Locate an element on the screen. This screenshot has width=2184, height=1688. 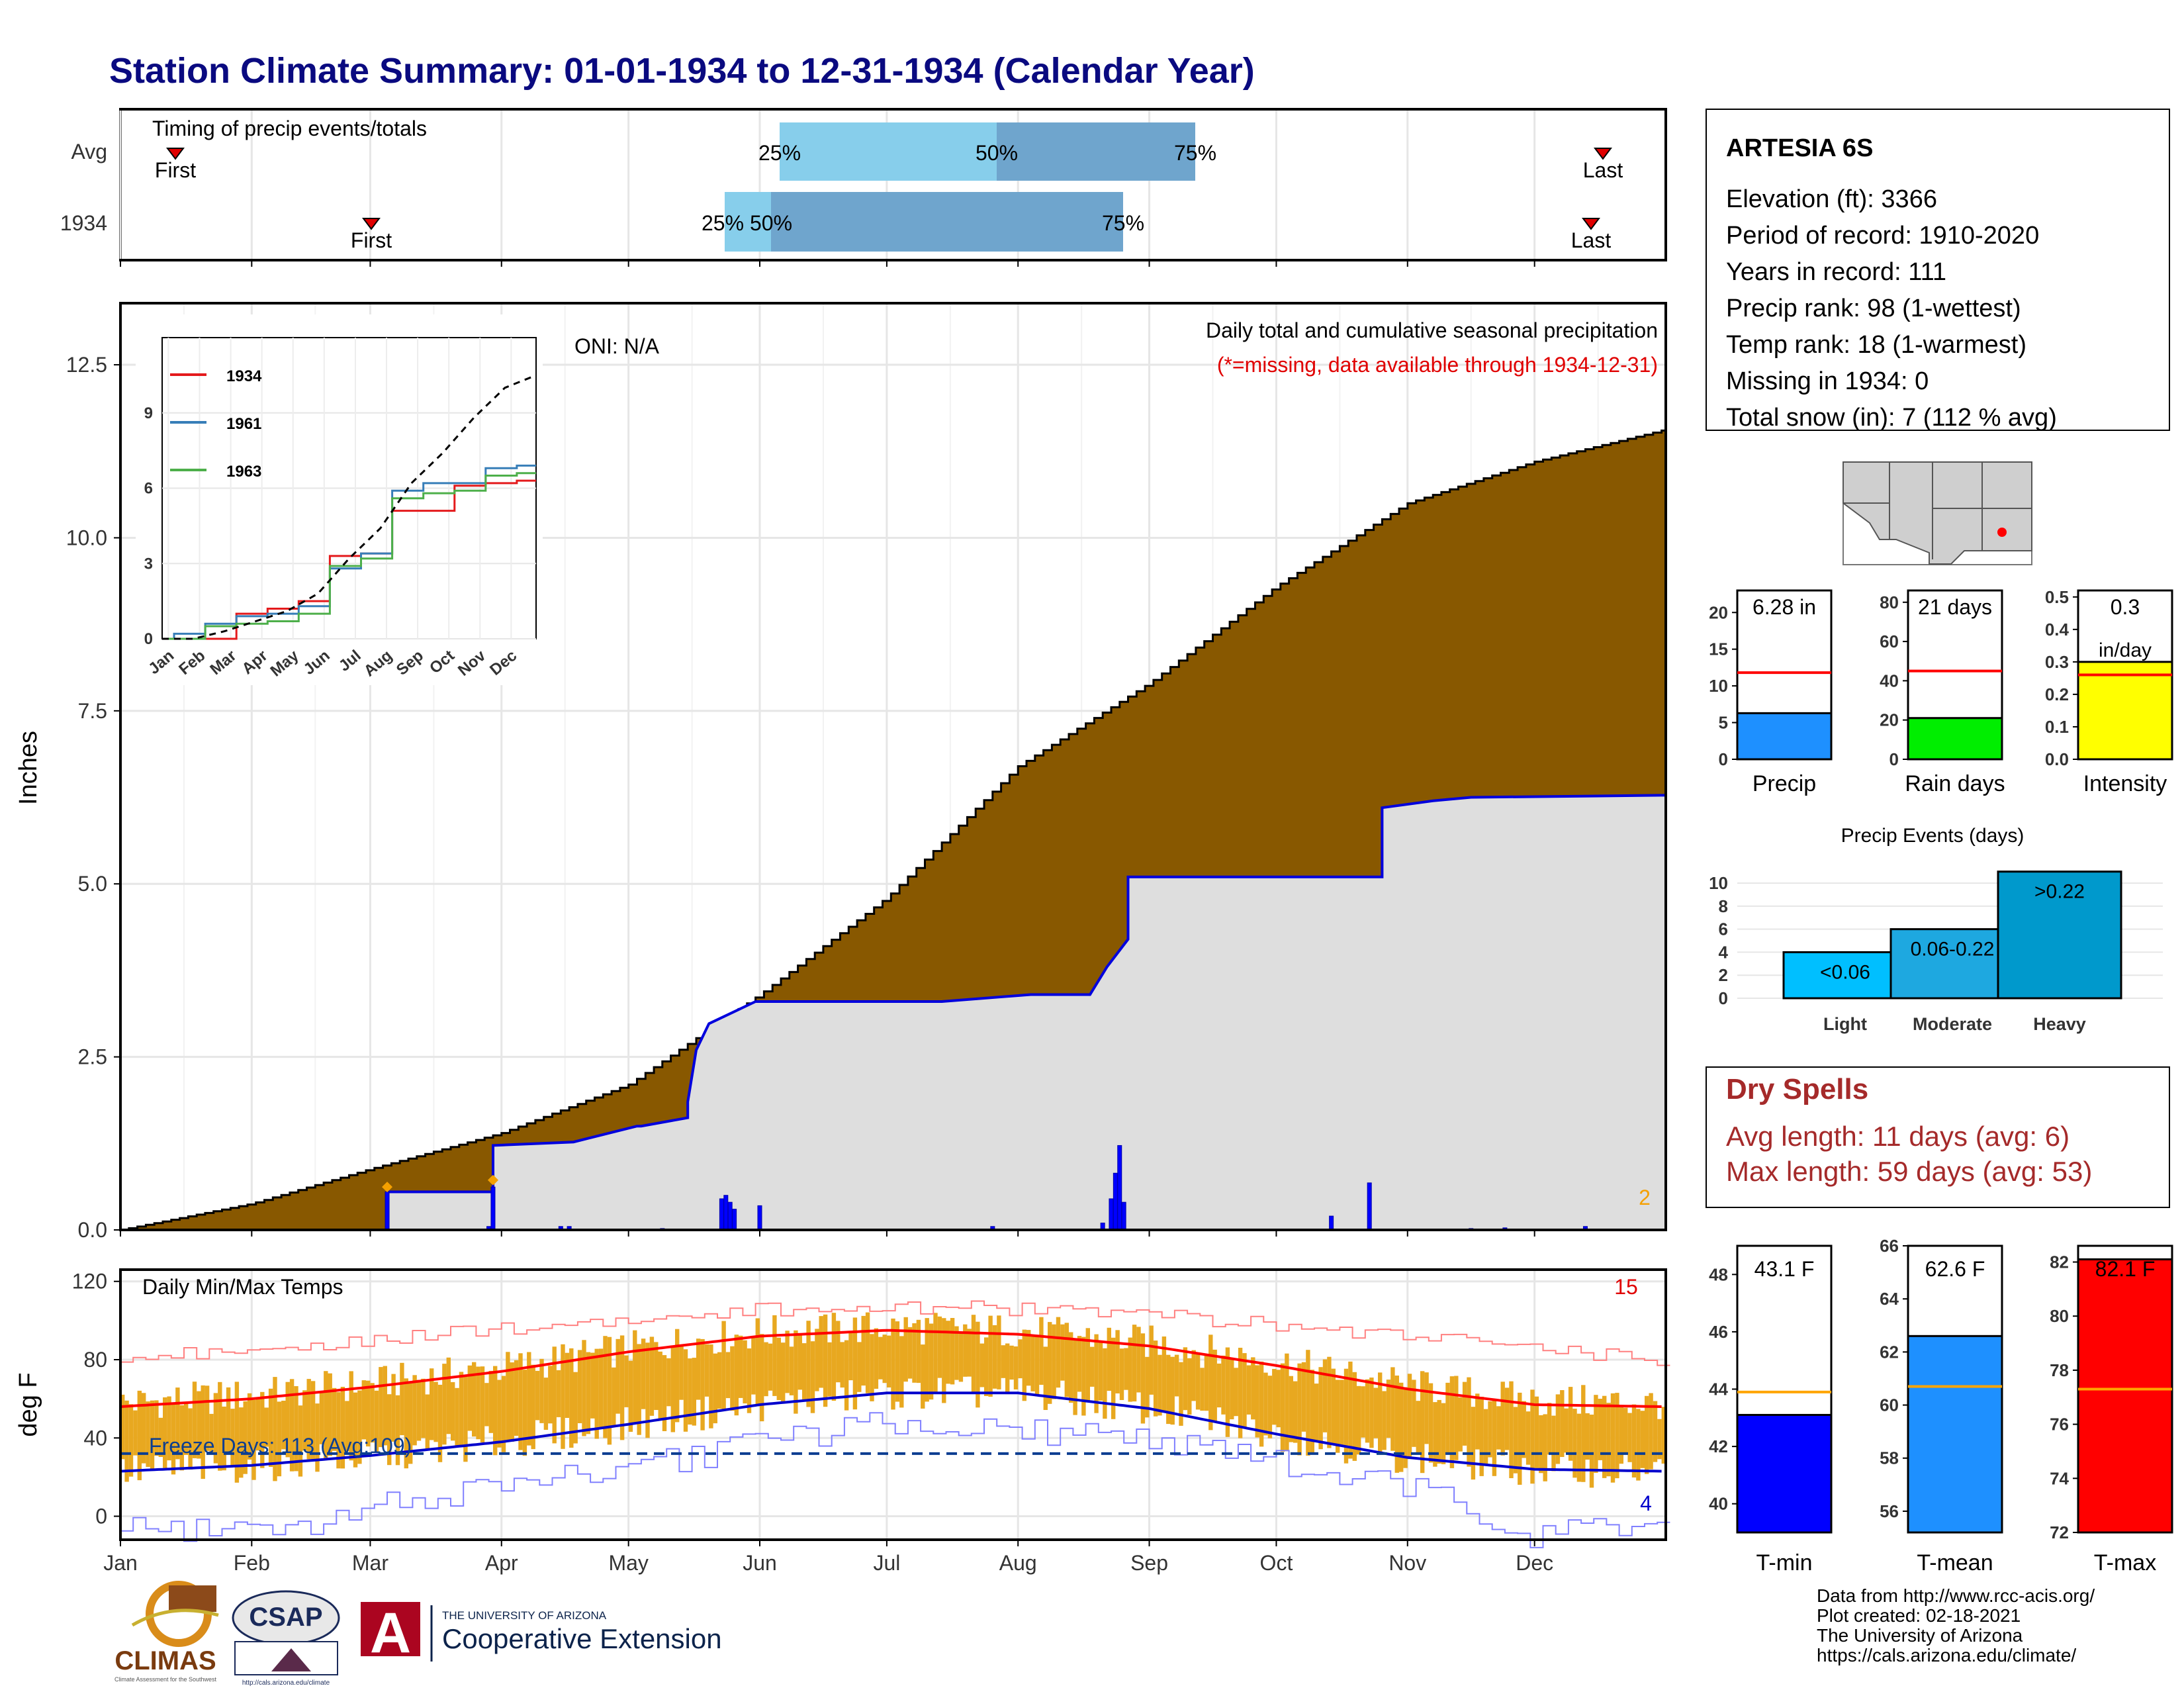
mean-temp-y-tick-label: 40 is located at coordinates (1718, 1504).